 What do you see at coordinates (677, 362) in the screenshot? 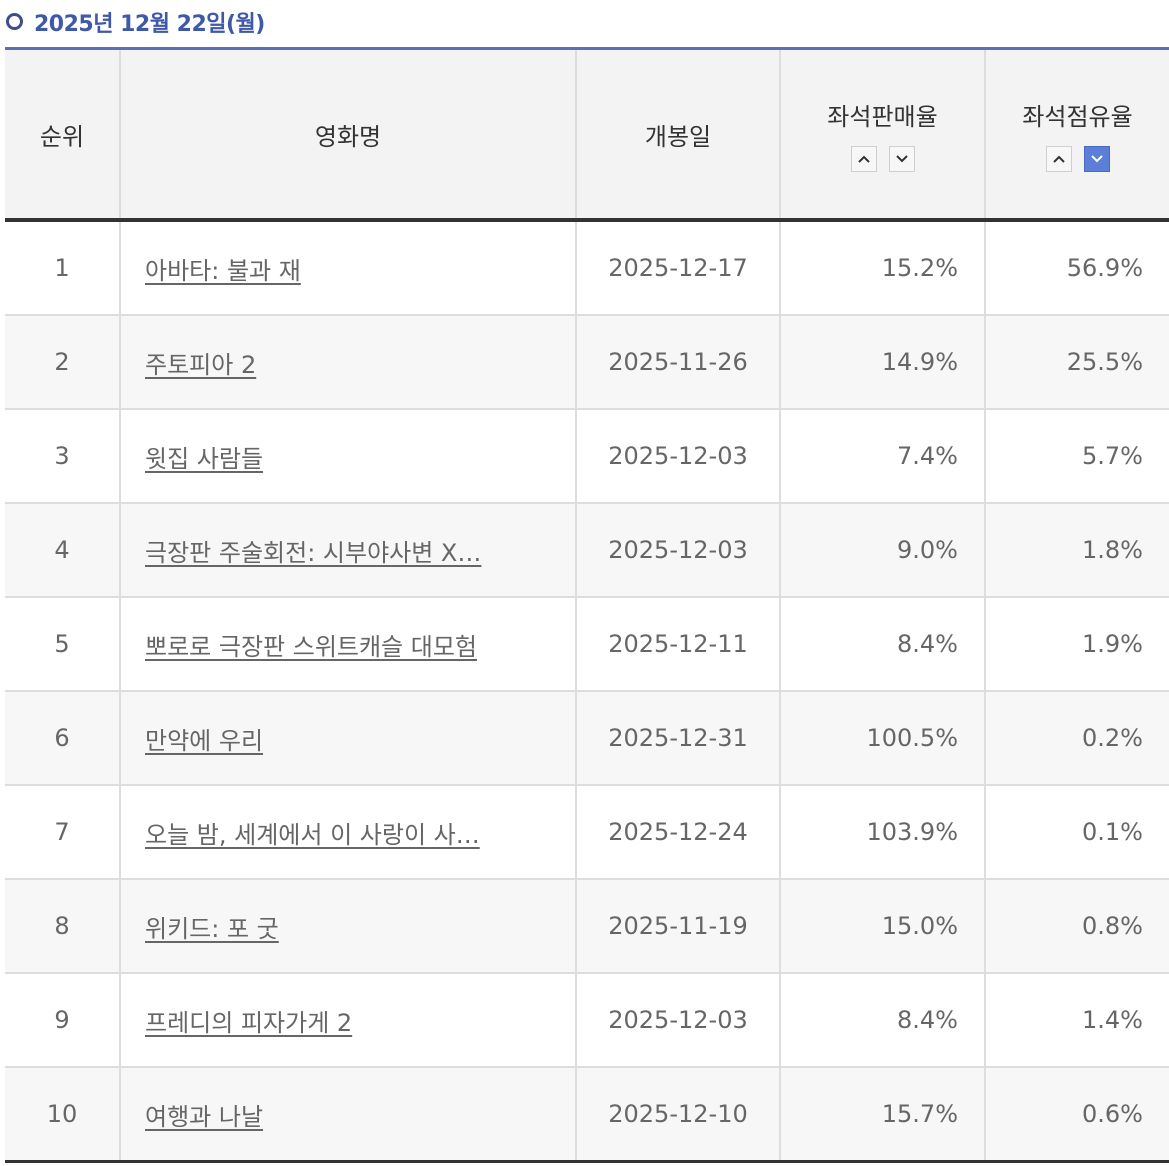
I see `release-date-cell: 2025-11-26` at bounding box center [677, 362].